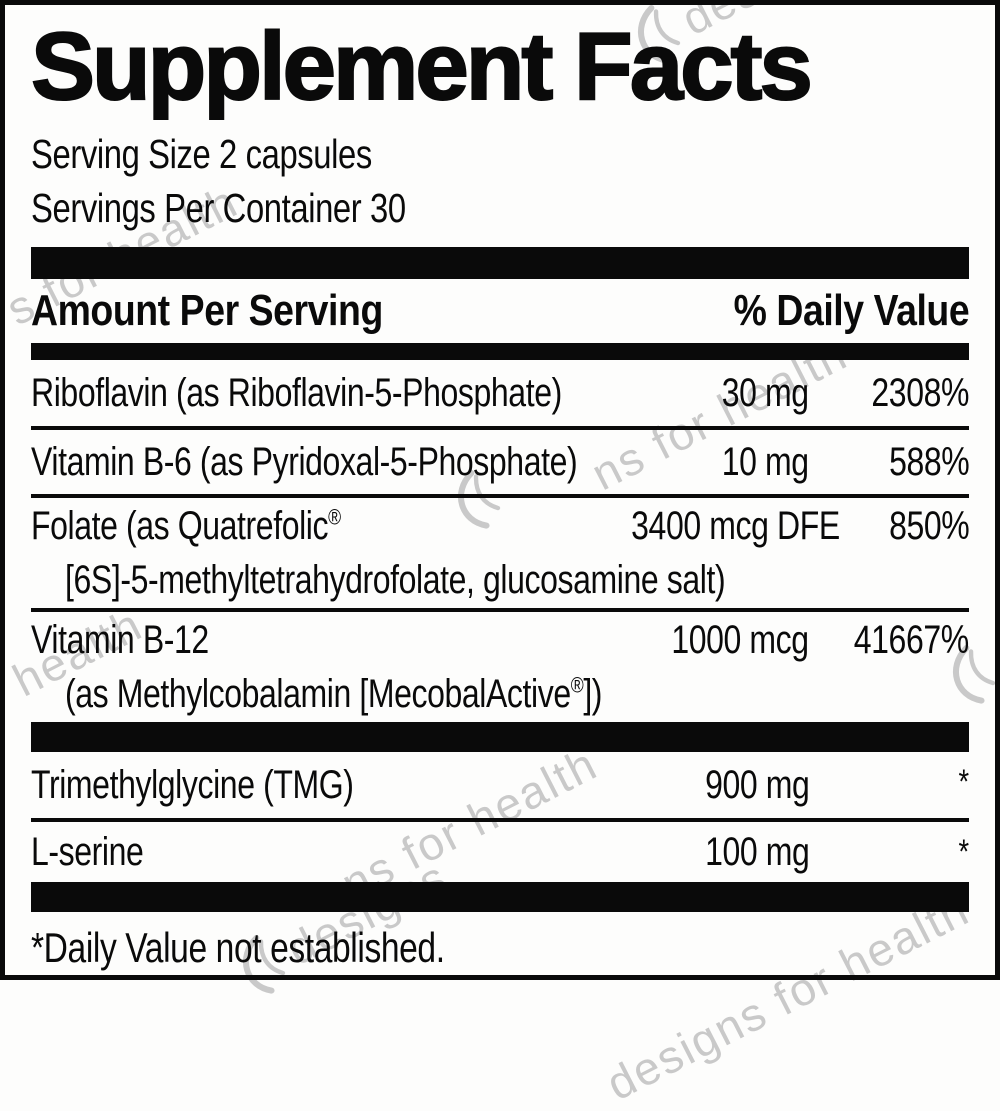  Describe the element at coordinates (757, 784) in the screenshot. I see `nutrient-amount: 900 mg` at that location.